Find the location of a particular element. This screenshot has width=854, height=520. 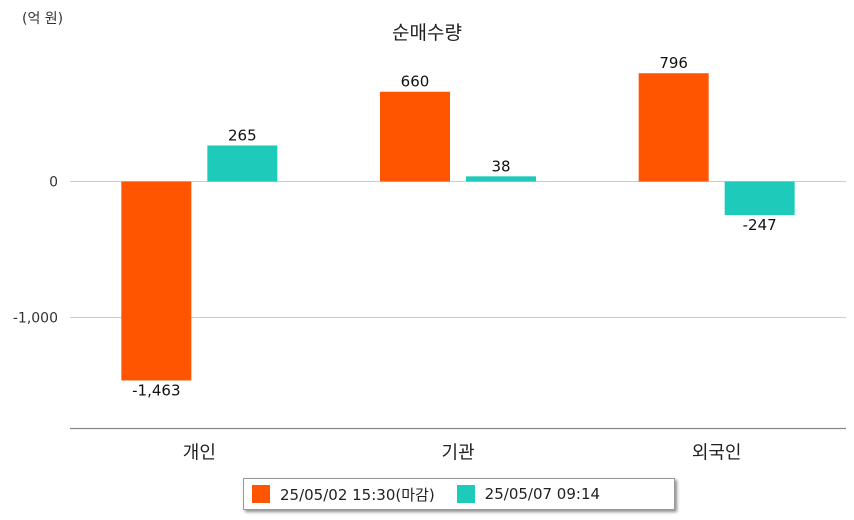

x-tick-label: 기관 is located at coordinates (457, 453).